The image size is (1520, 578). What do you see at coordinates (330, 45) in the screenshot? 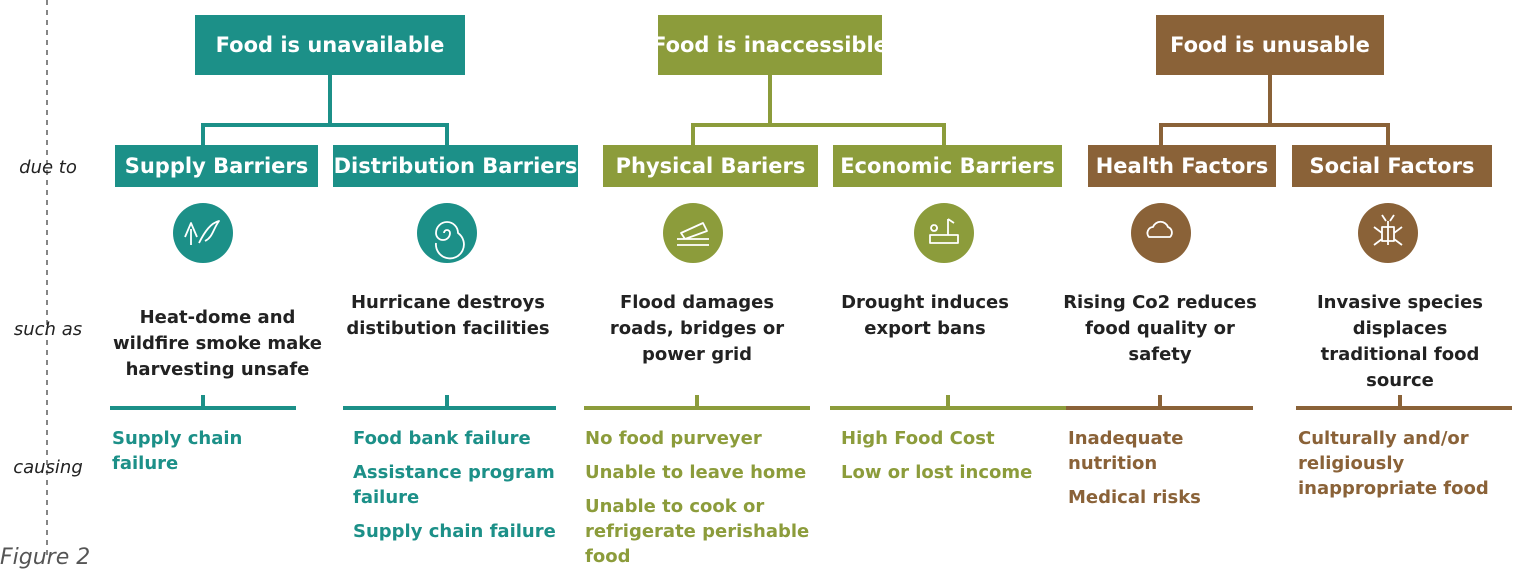
I see `group-header: Food is unavailable` at bounding box center [330, 45].